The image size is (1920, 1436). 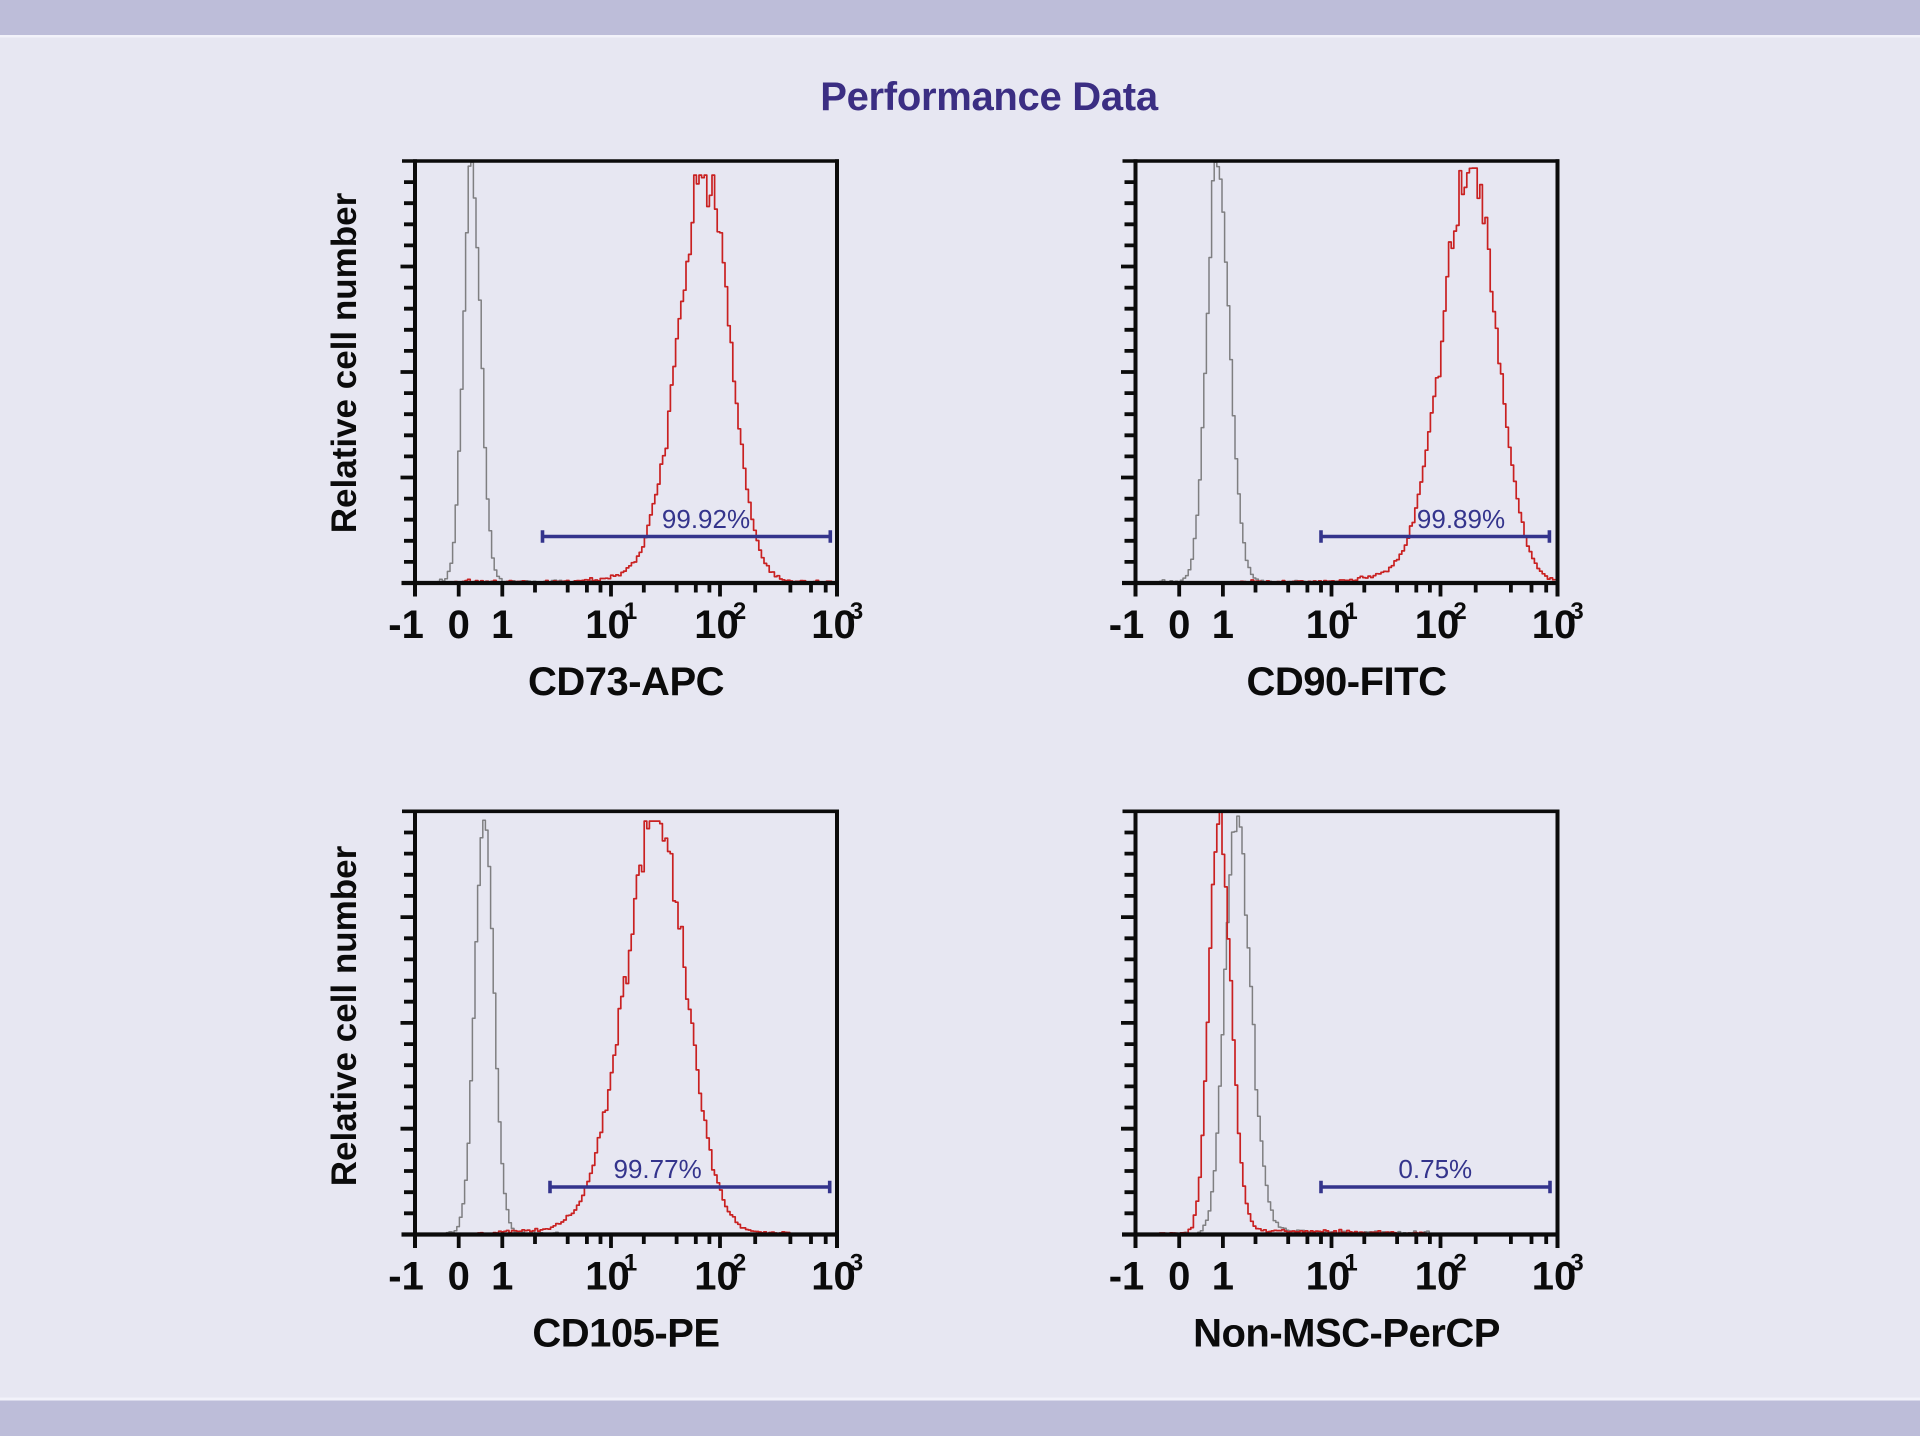 I want to click on svg-text: CD90-FITC, so click(x=1347, y=682).